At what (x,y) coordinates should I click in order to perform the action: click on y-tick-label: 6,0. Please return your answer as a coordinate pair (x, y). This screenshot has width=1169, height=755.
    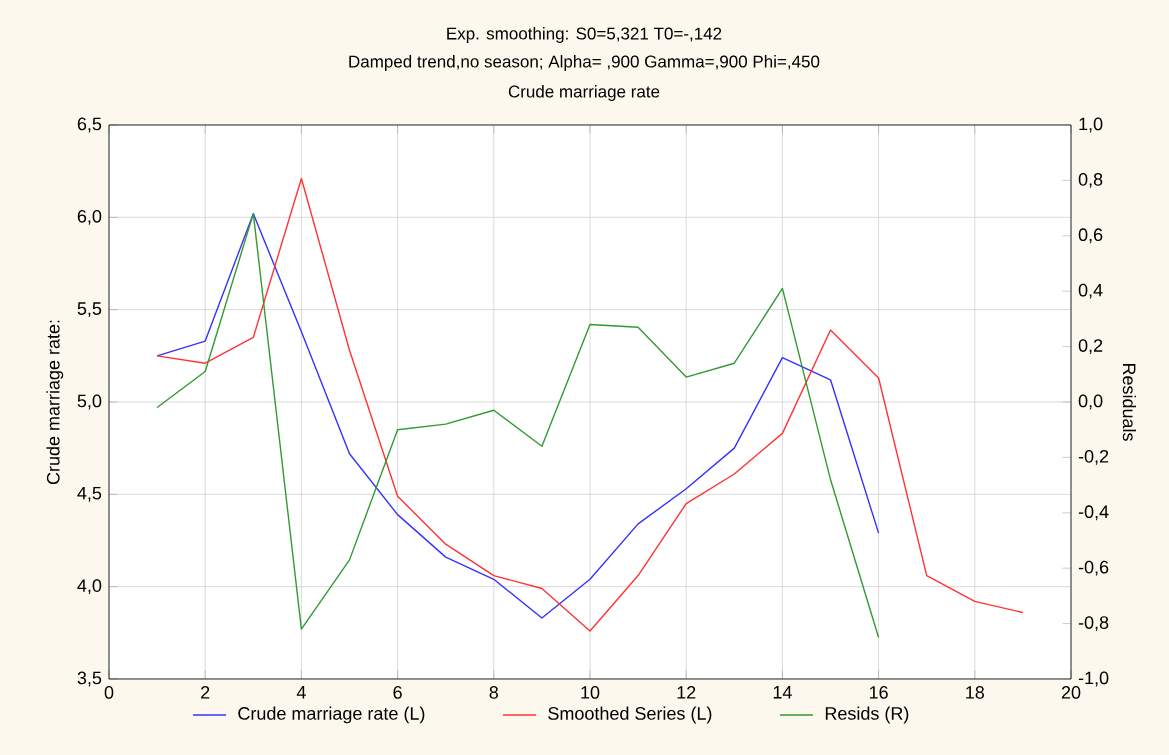
    Looking at the image, I should click on (89, 217).